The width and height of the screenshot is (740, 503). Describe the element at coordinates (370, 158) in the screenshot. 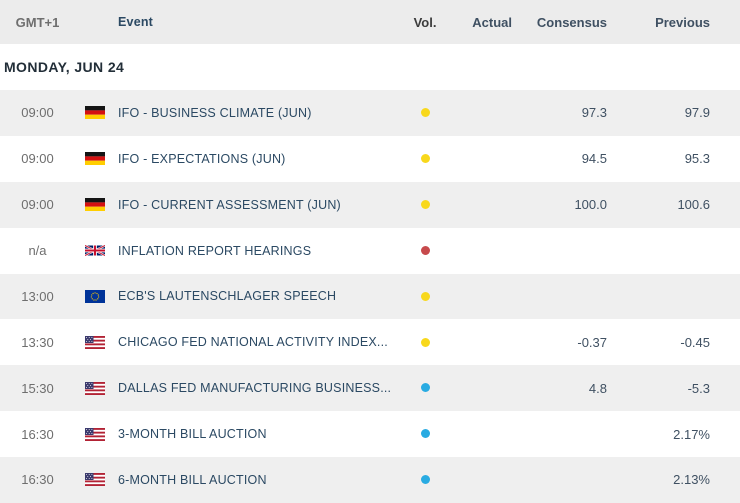

I see `event-row: 09:00 IFO - EXPECTATIONS (JUN) 94.5 95.3` at that location.